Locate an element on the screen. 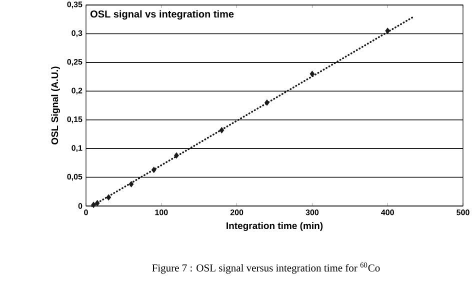  x-axis-title: Integration time (min) is located at coordinates (274, 226).